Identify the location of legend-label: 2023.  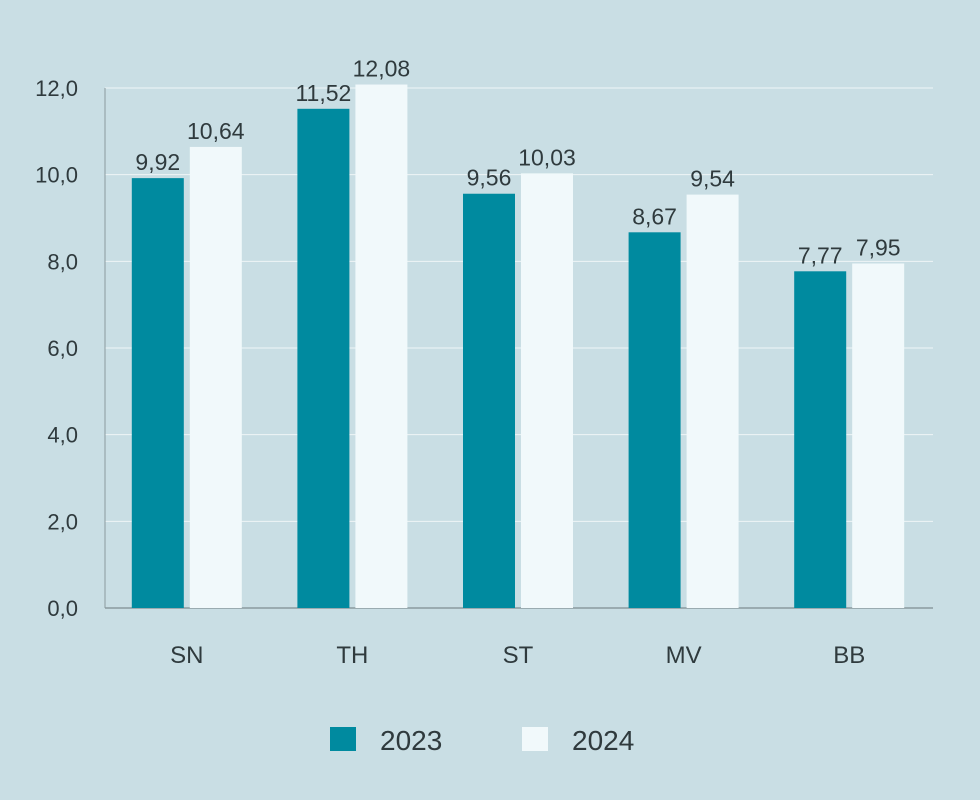
(411, 740).